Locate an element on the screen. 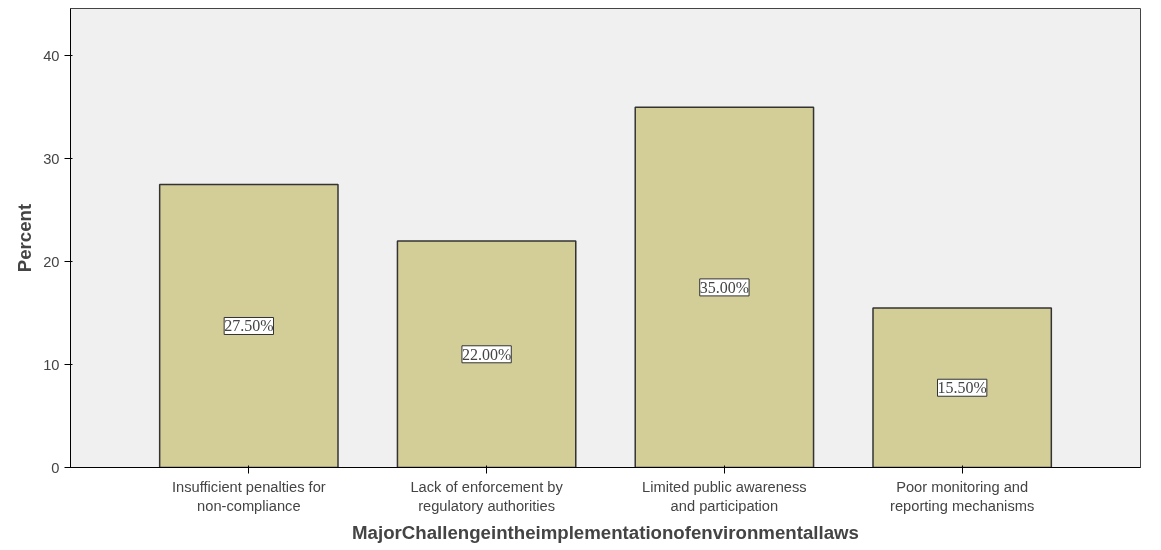 This screenshot has width=1161, height=550. y-tick-label: 30 is located at coordinates (51, 158).